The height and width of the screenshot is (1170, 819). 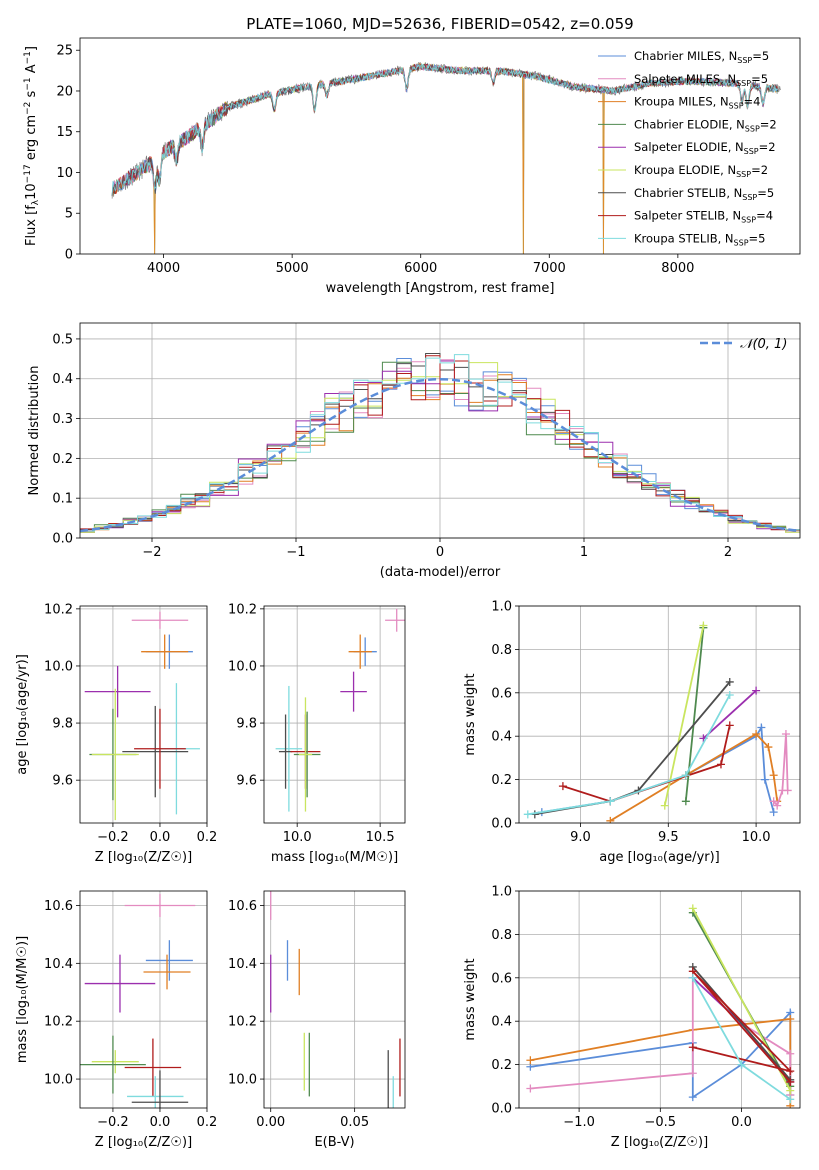 I want to click on x-tick-label: 10.0, so click(x=297, y=837).